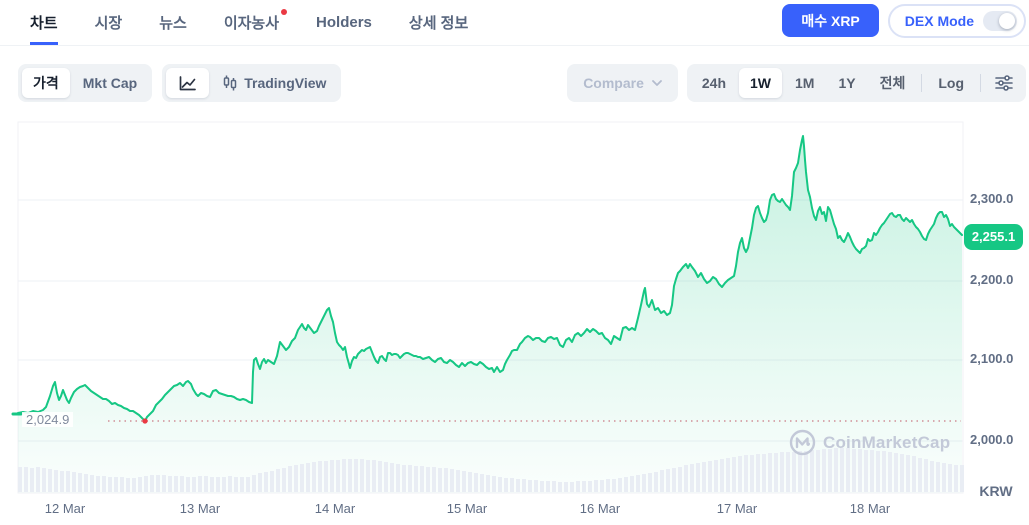  I want to click on view-segmented-control: TradingView, so click(252, 83).